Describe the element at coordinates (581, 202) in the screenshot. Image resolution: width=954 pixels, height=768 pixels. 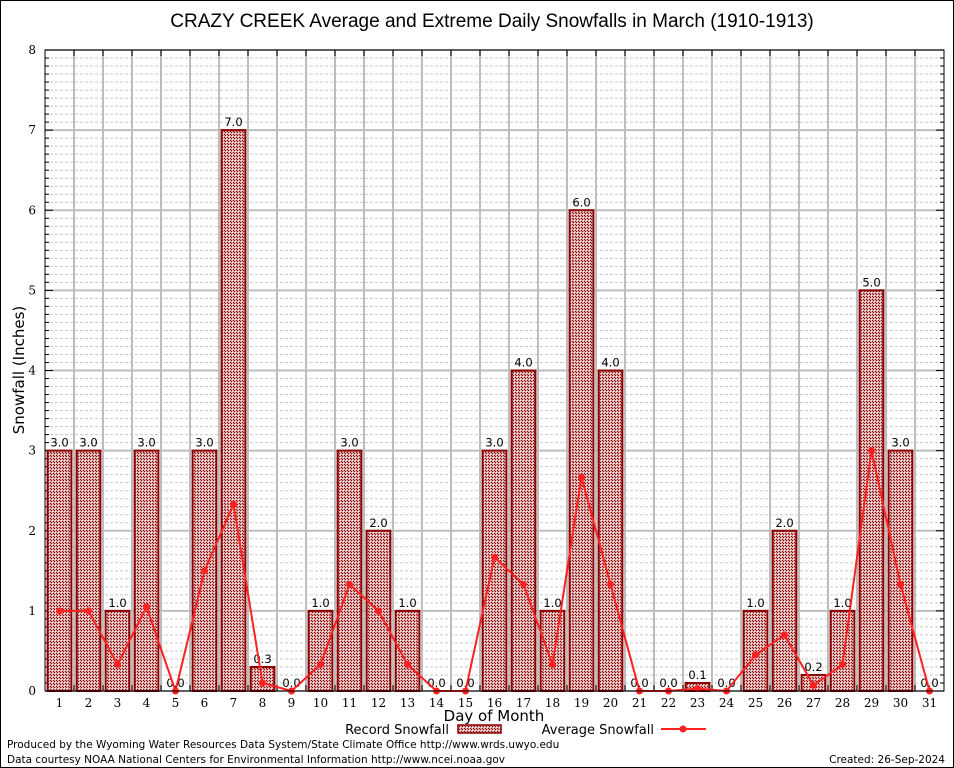
I see `bar-label-day-19: 6.0` at that location.